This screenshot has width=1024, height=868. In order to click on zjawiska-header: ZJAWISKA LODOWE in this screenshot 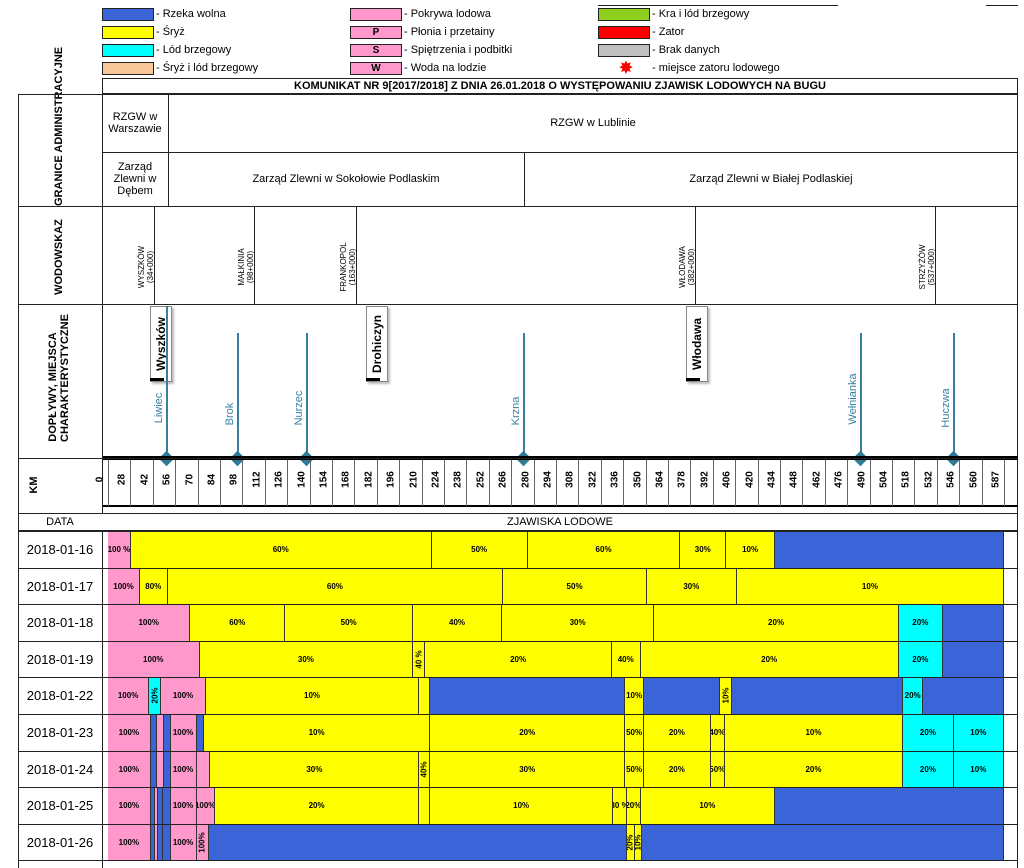, I will do `click(560, 522)`.